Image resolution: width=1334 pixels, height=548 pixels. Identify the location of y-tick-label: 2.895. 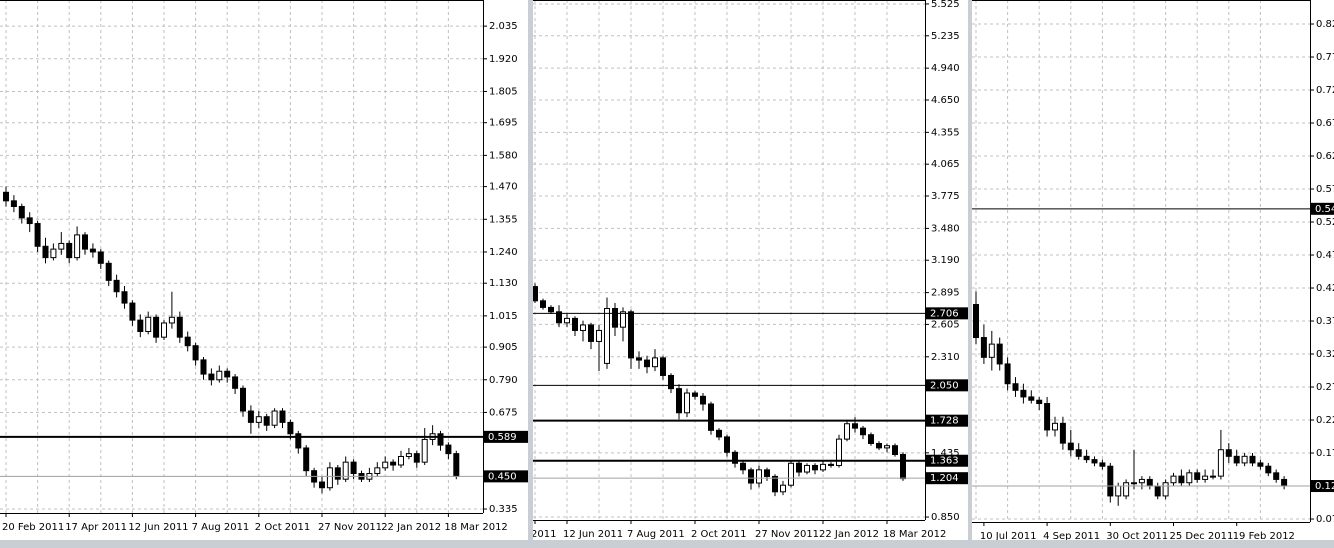
(945, 293).